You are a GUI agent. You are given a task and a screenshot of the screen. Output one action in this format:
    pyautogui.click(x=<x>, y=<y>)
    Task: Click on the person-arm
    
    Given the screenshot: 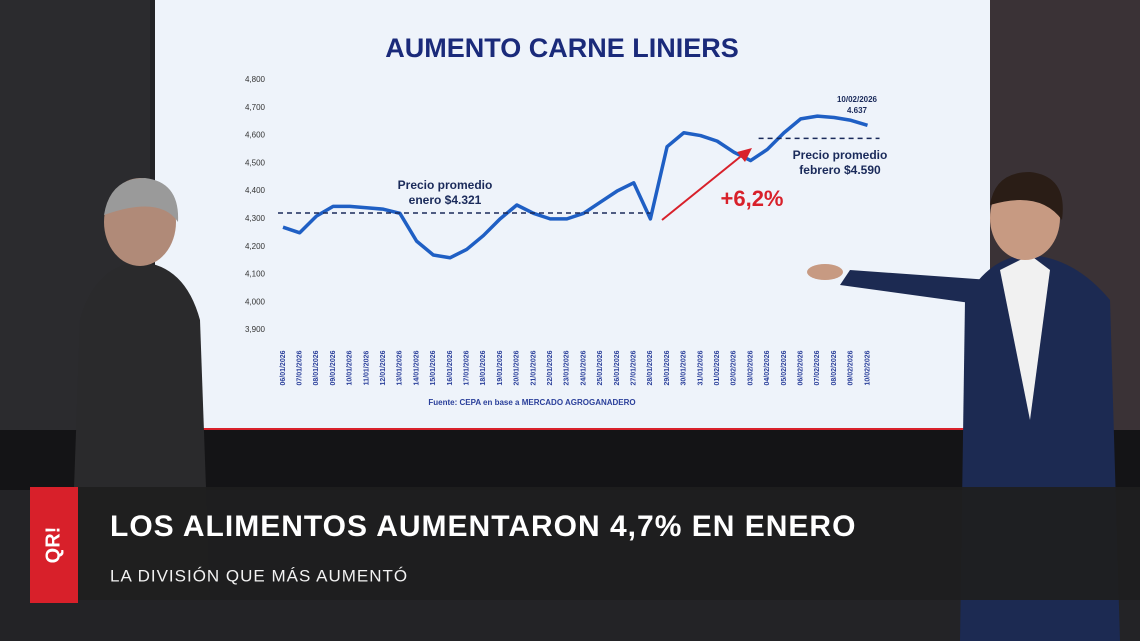 What is the action you would take?
    pyautogui.click(x=915, y=287)
    